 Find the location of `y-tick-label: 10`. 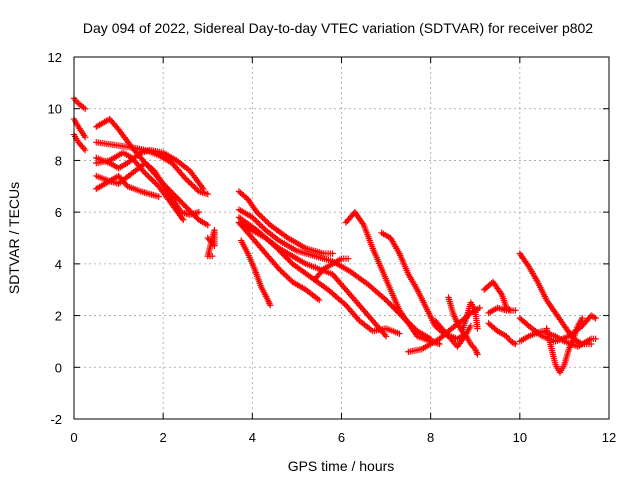

y-tick-label: 10 is located at coordinates (55, 109).